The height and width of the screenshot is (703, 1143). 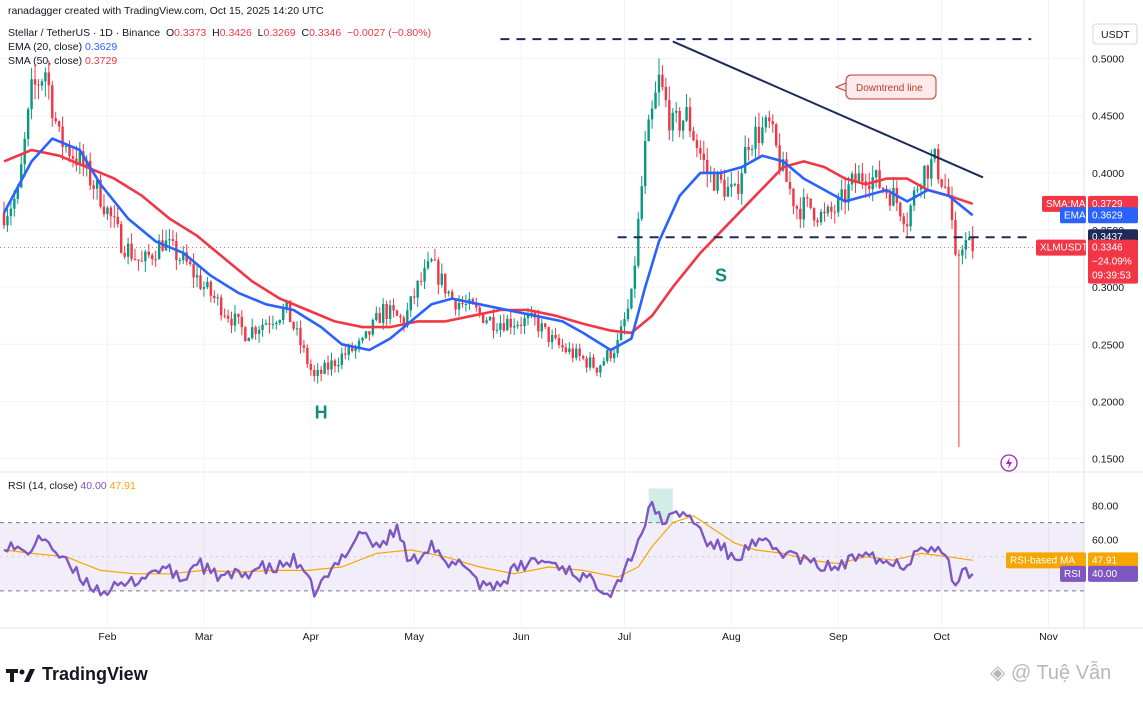 What do you see at coordinates (1105, 507) in the screenshot?
I see `rsi-tick-label: 80.00` at bounding box center [1105, 507].